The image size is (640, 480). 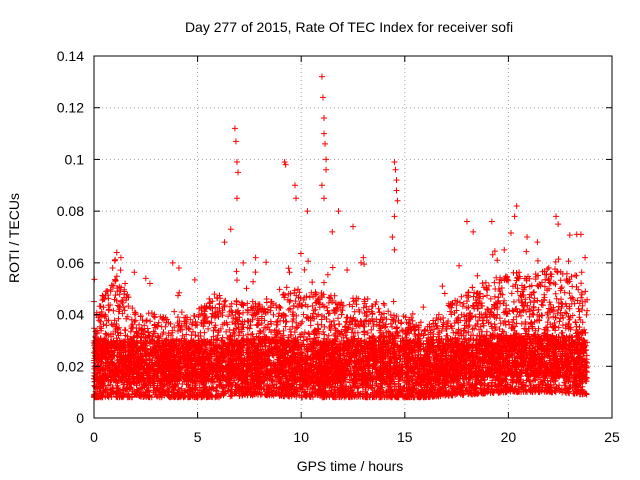 What do you see at coordinates (405, 437) in the screenshot?
I see `x-tick-label: 15` at bounding box center [405, 437].